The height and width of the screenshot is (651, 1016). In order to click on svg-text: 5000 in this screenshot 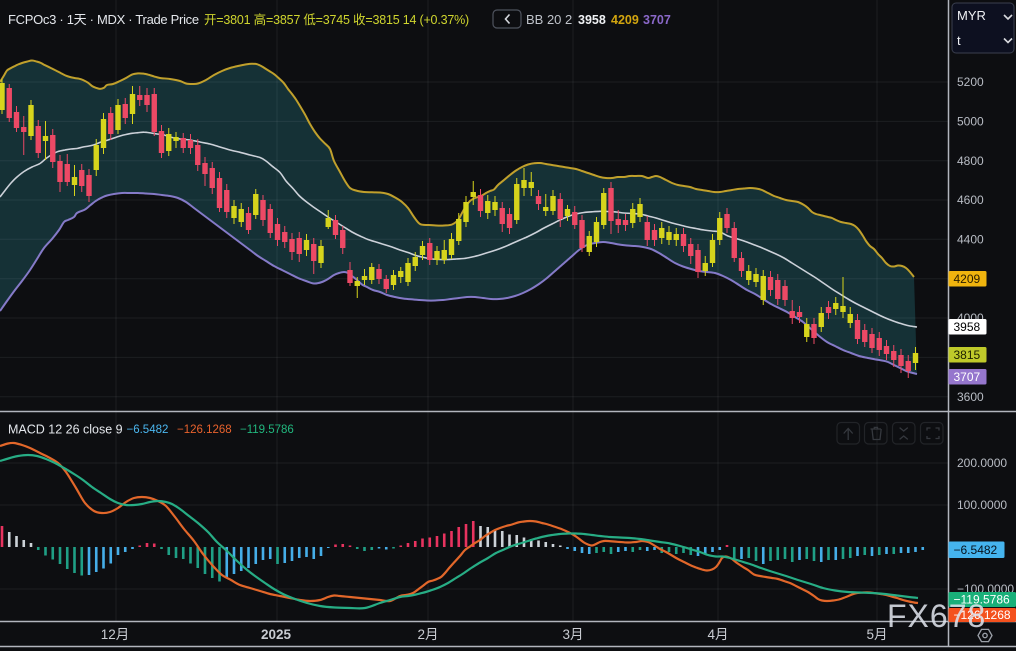, I will do `click(970, 122)`.